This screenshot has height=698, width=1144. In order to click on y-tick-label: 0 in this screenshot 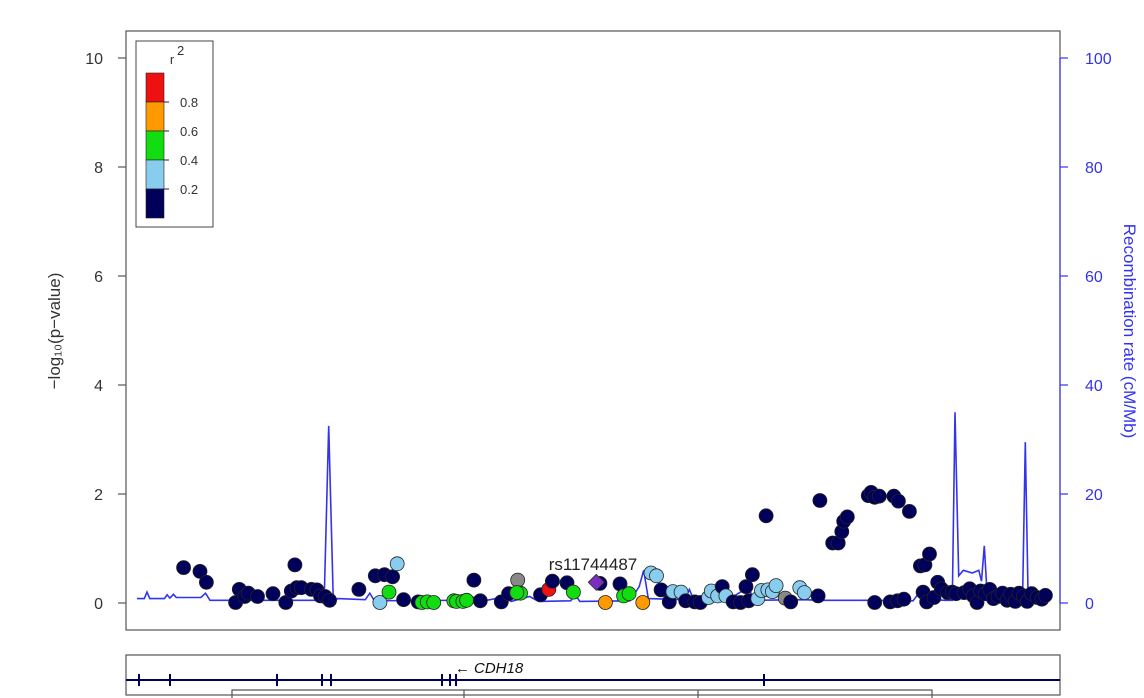, I will do `click(98, 604)`.